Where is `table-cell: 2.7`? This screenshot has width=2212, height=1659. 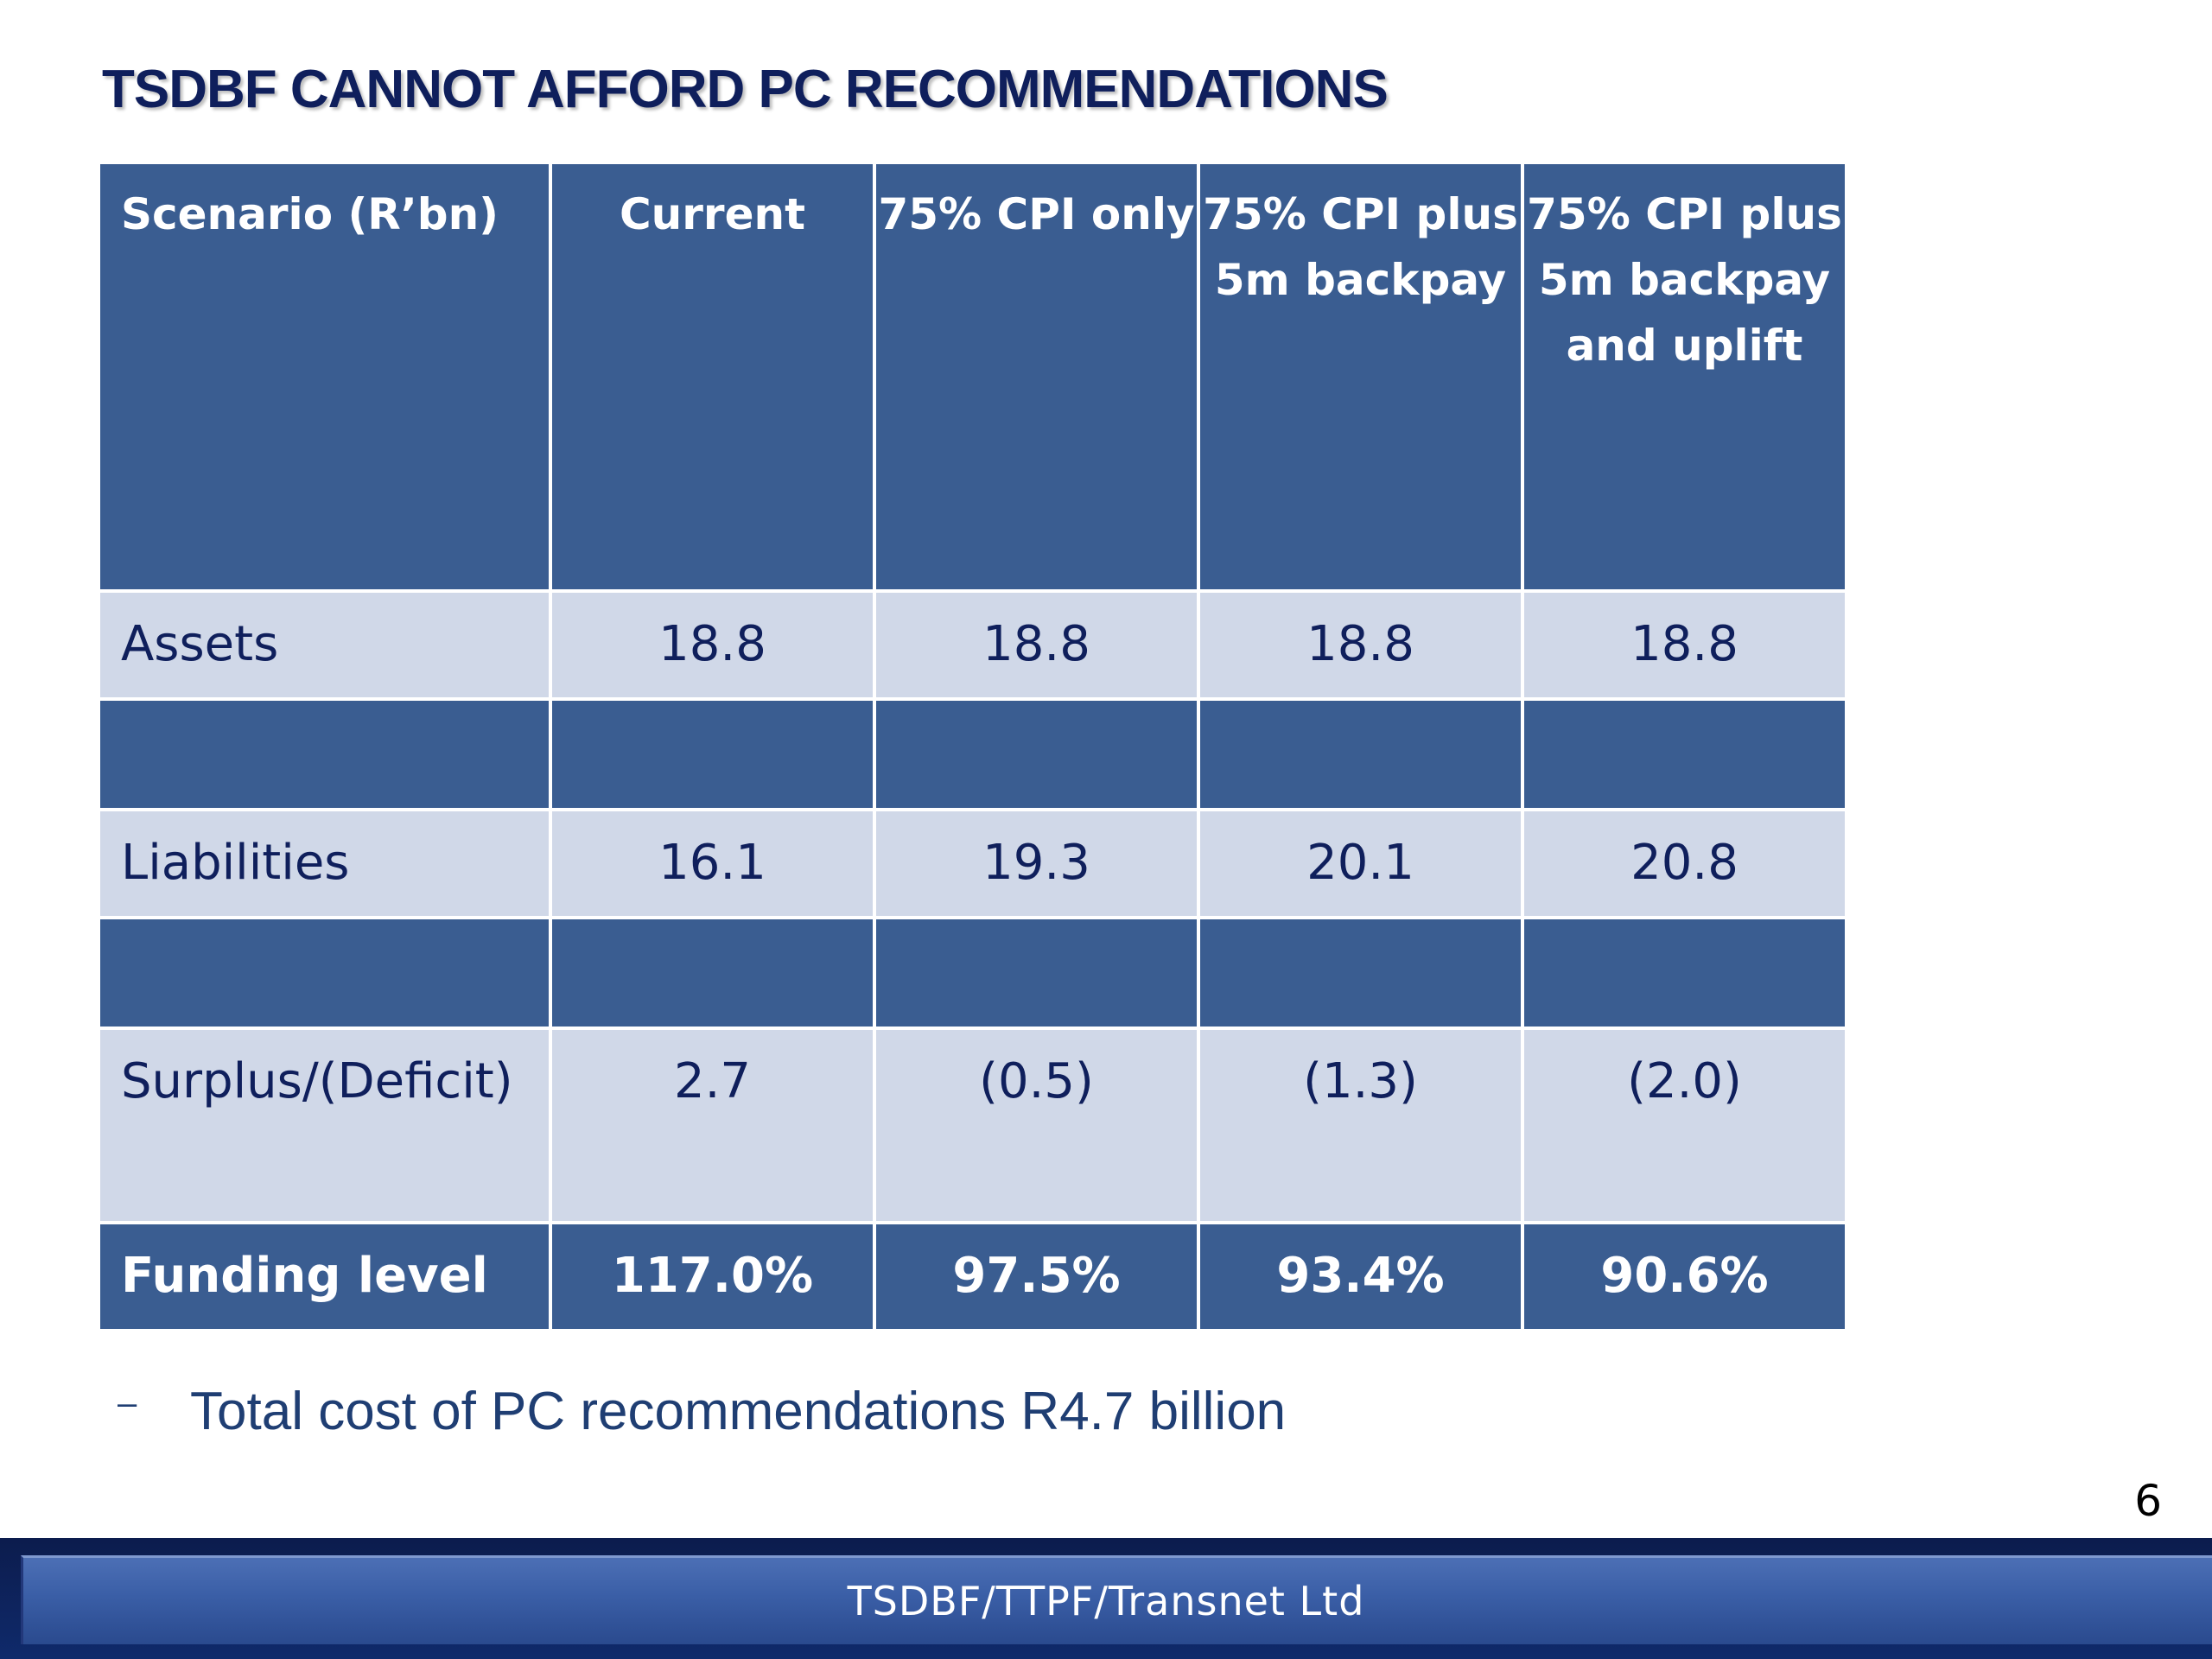 table-cell: 2.7 is located at coordinates (712, 1125).